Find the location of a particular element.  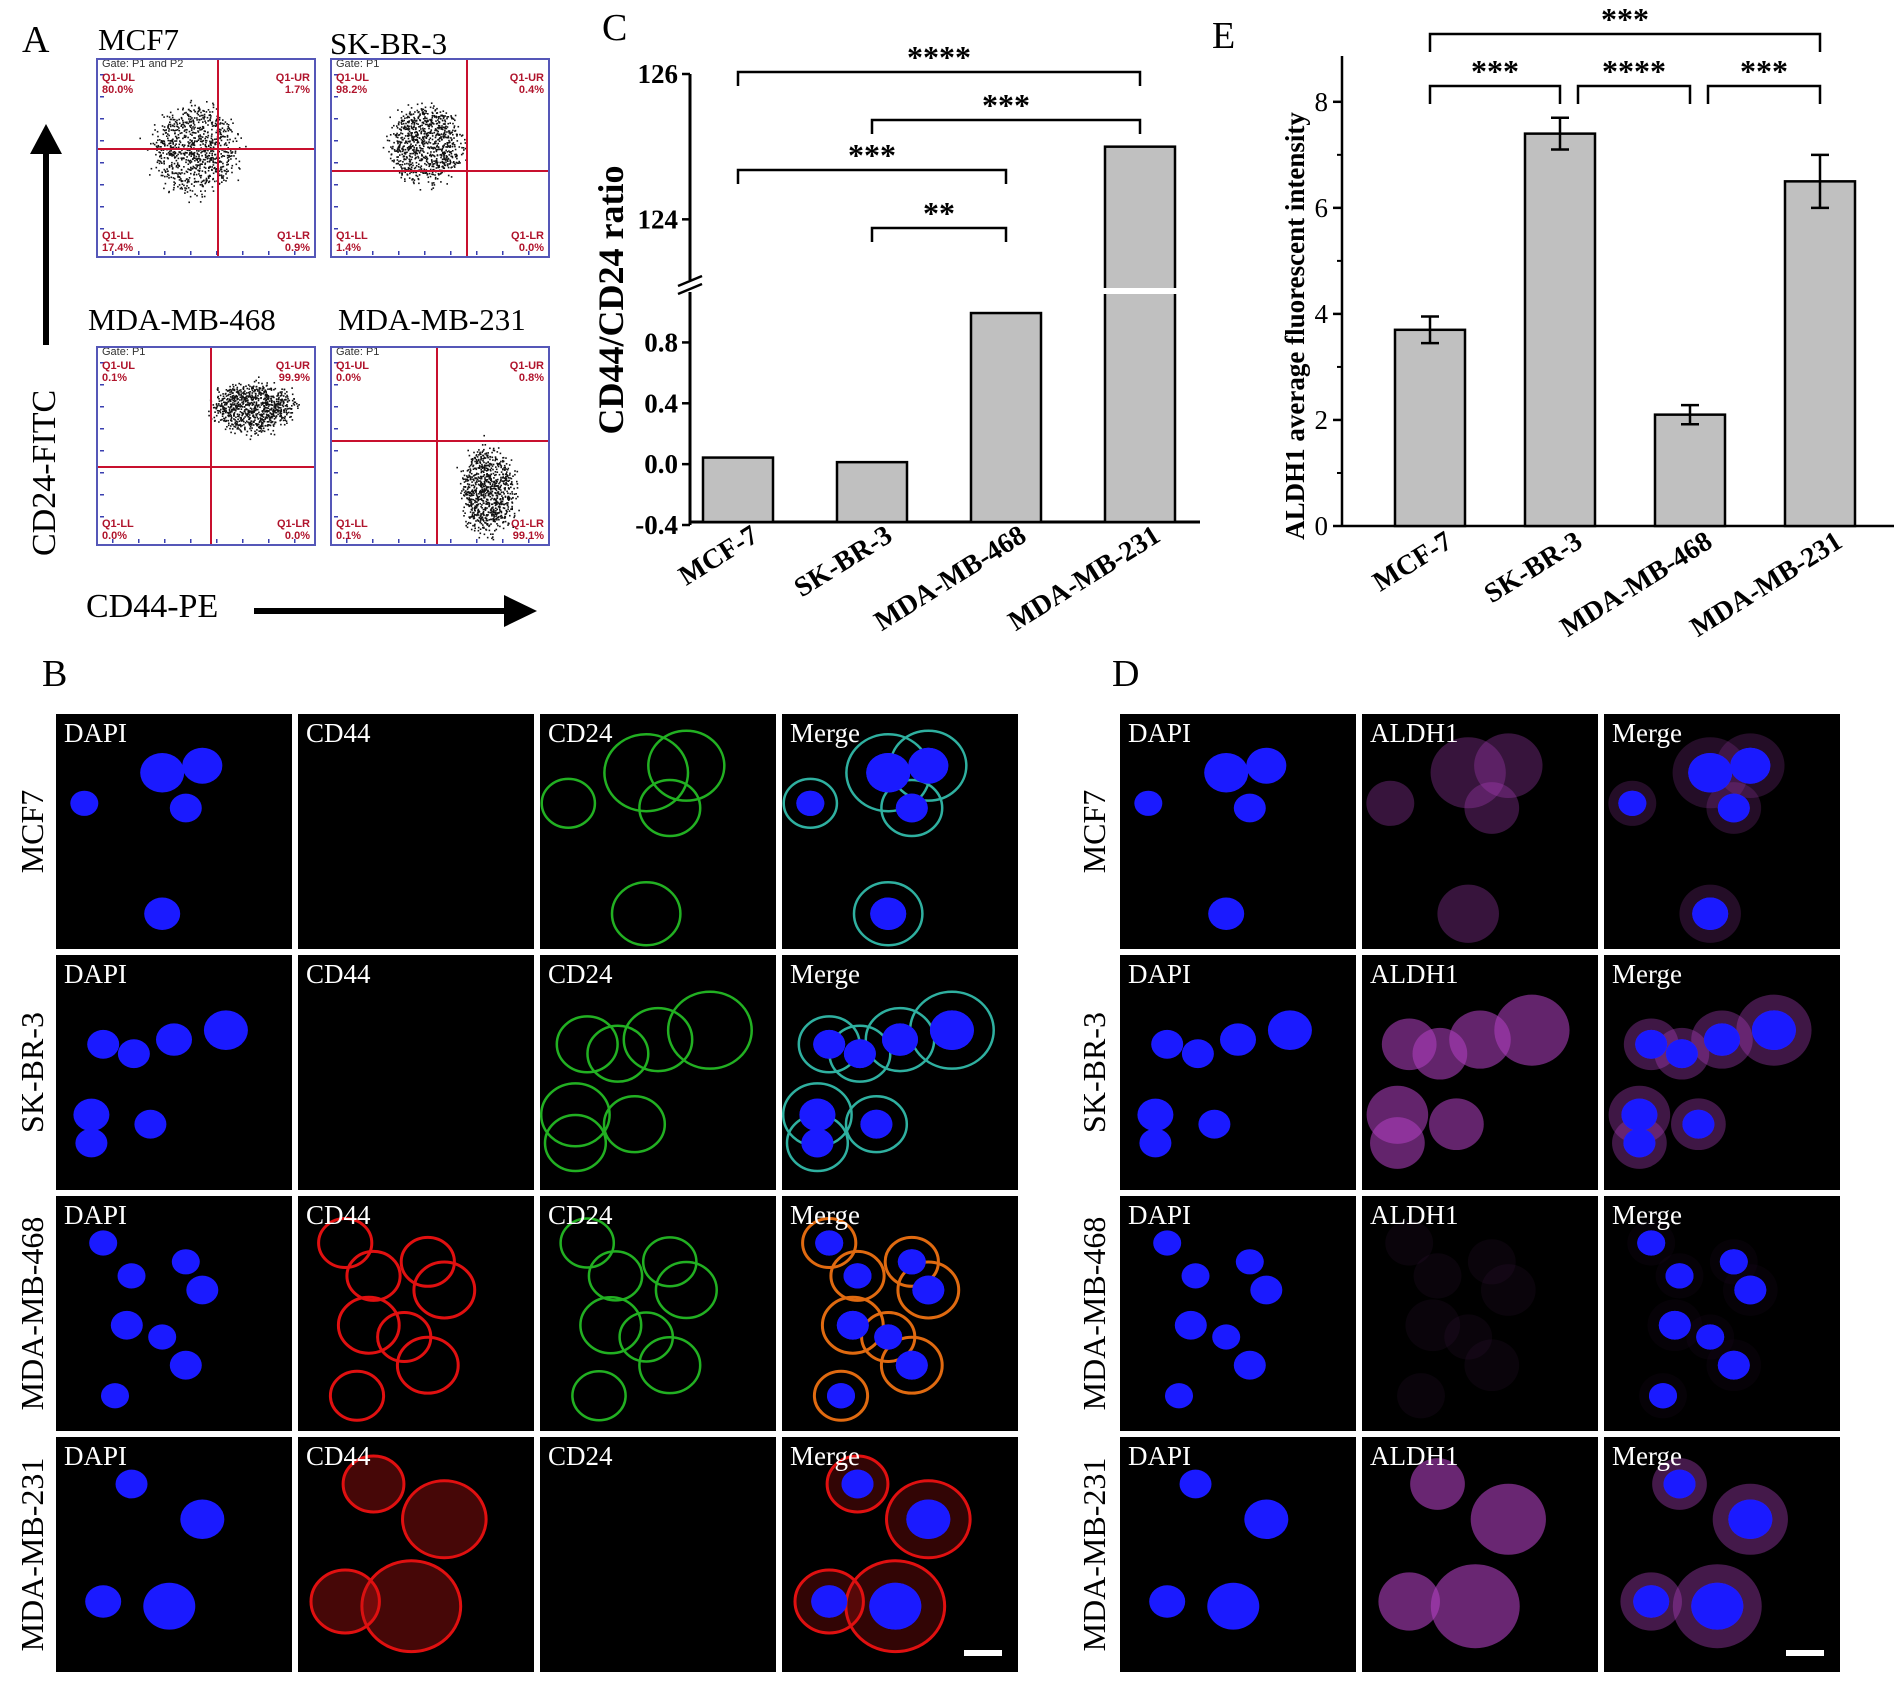

quadrant-name: Q1-LR is located at coordinates (527, 524).